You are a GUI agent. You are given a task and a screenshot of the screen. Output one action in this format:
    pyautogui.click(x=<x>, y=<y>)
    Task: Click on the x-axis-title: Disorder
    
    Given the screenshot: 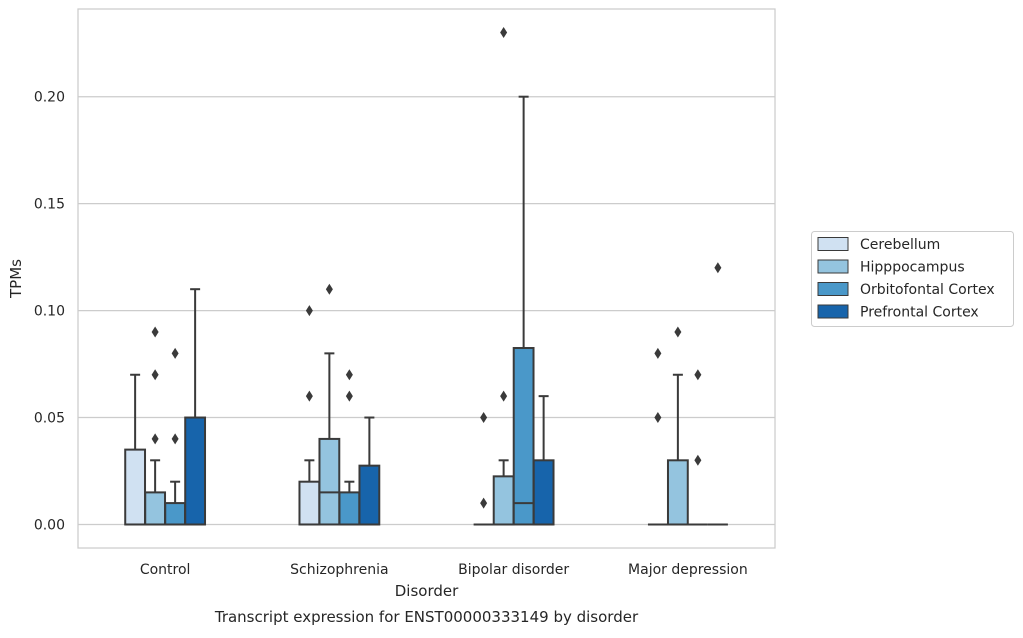 What is the action you would take?
    pyautogui.click(x=427, y=591)
    